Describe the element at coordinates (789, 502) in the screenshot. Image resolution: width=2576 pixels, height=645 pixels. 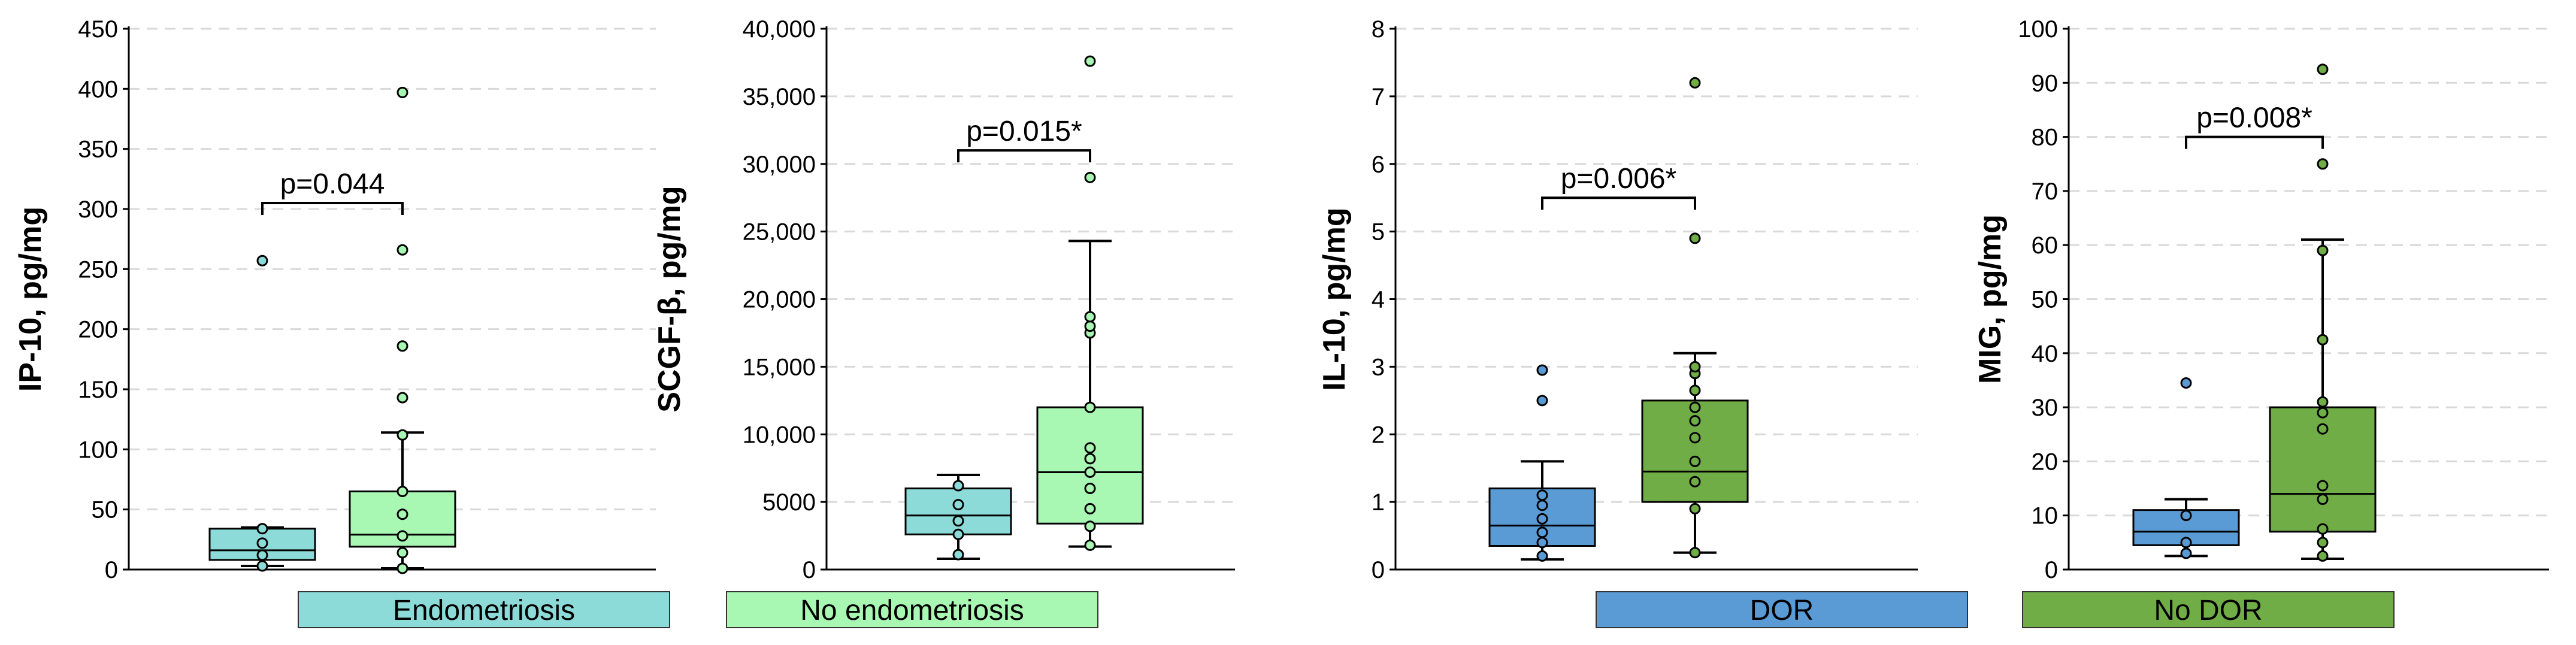
I see `y-tick-label: 5000` at that location.